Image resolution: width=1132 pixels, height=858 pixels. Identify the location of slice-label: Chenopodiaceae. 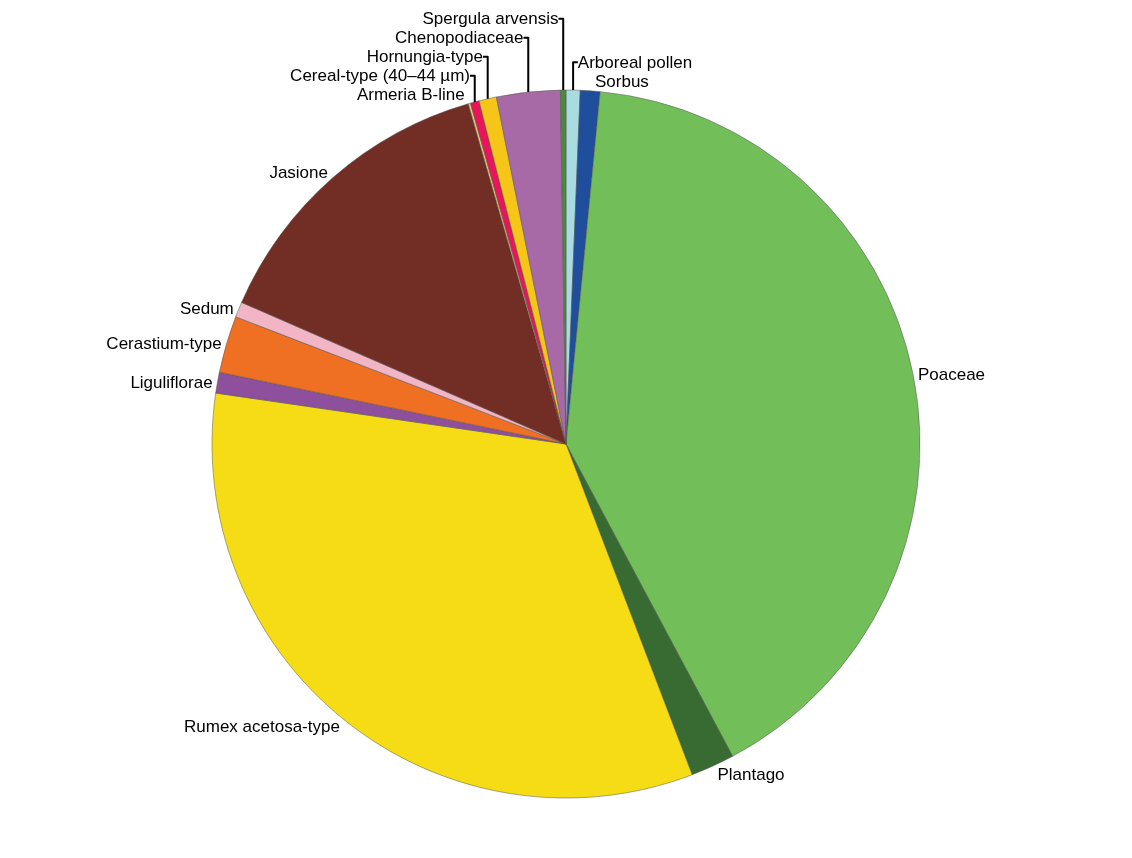
(459, 38).